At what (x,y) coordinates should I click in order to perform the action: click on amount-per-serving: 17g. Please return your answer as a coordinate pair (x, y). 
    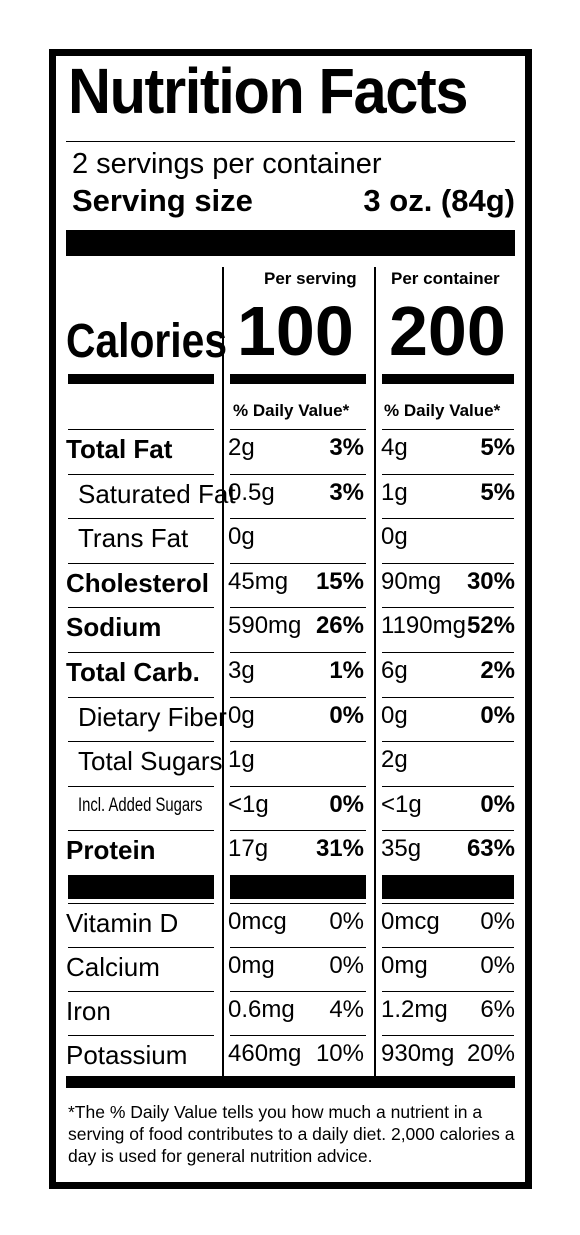
    Looking at the image, I should click on (248, 849).